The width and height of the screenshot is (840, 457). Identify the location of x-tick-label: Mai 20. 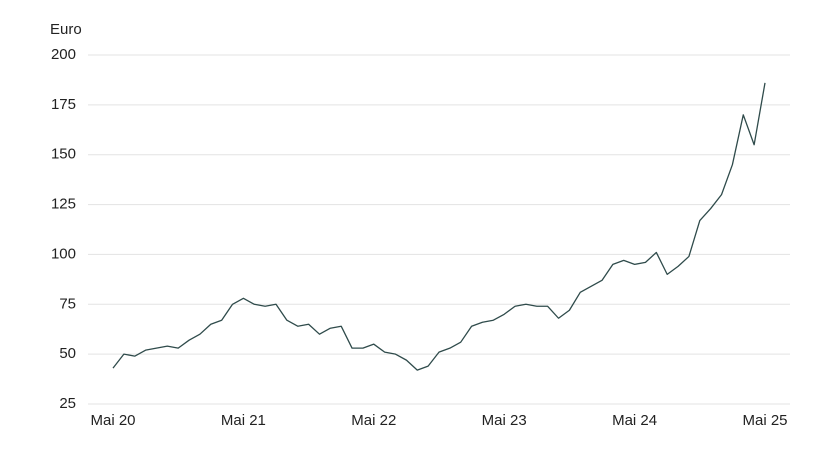
(112, 420).